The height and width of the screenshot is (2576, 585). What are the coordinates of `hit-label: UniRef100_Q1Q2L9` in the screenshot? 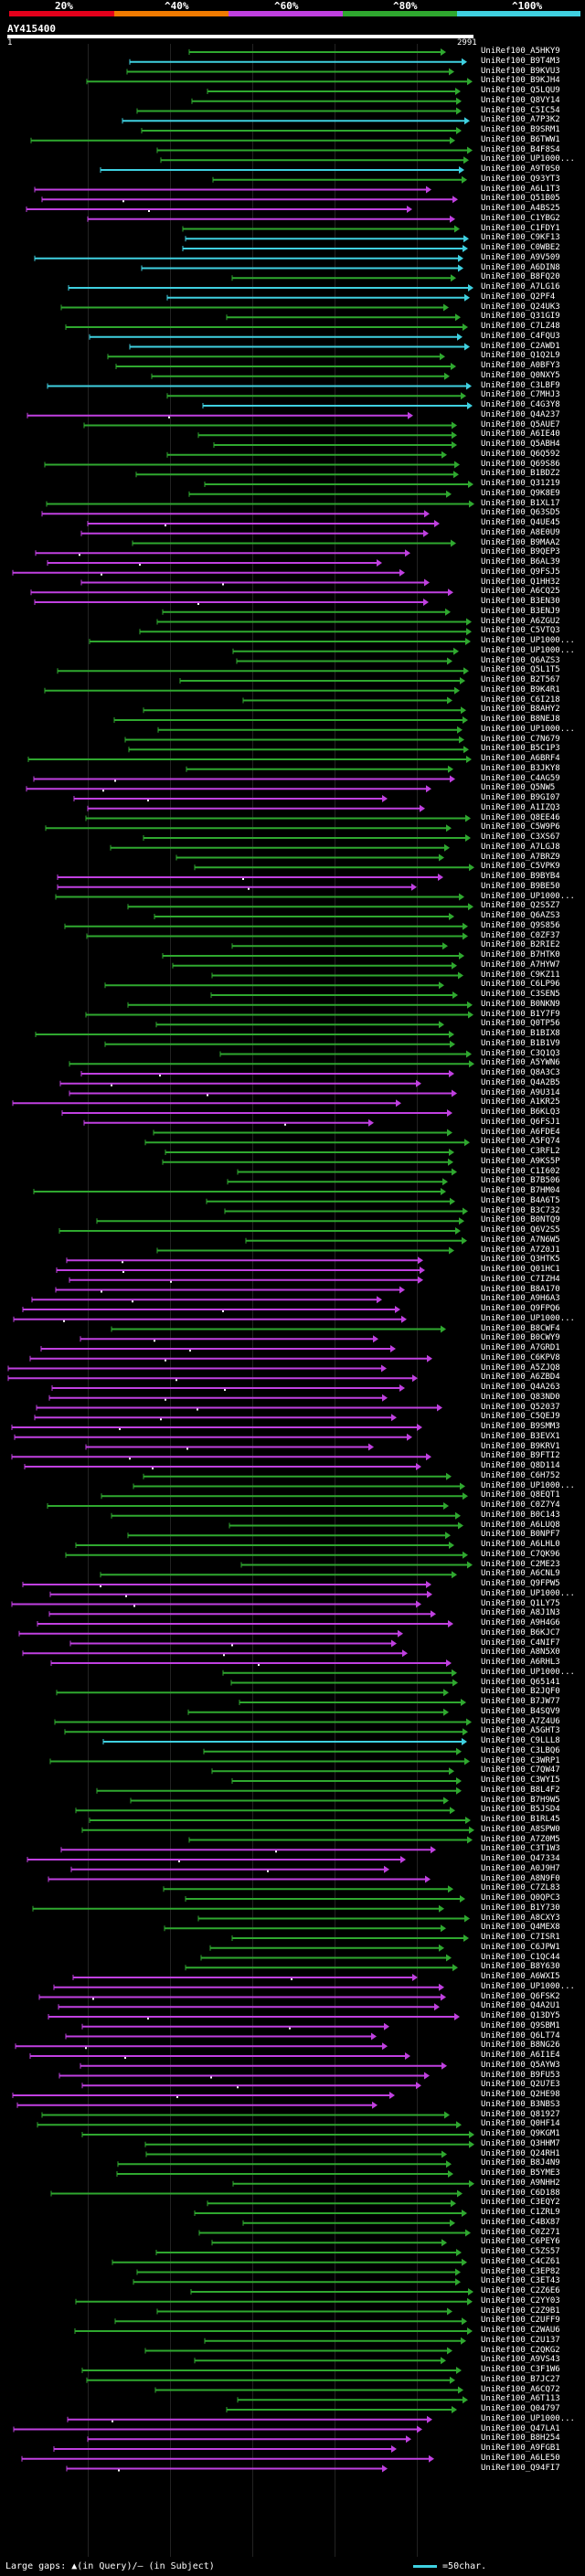 It's located at (520, 356).